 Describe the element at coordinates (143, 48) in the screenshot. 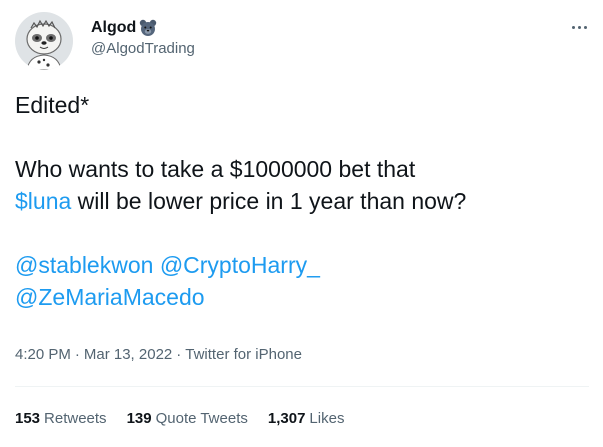

I see `user-handle: @AlgodTrading` at that location.